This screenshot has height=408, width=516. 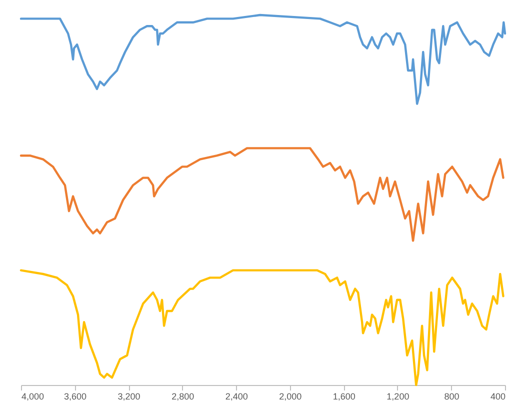 I want to click on x-tick-label: 1,600, so click(x=344, y=397).